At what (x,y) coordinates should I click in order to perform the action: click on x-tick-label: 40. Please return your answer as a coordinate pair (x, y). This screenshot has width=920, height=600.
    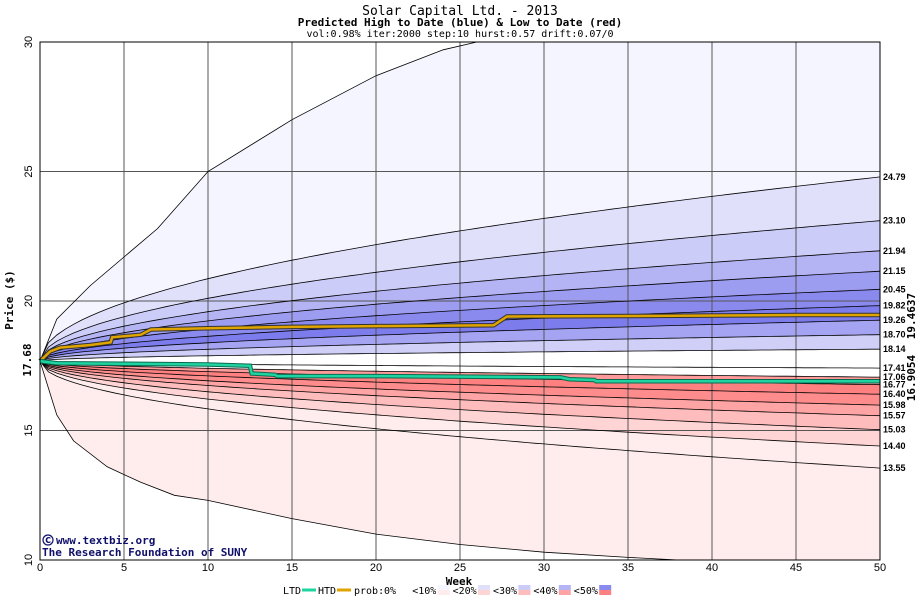
    Looking at the image, I should click on (712, 568).